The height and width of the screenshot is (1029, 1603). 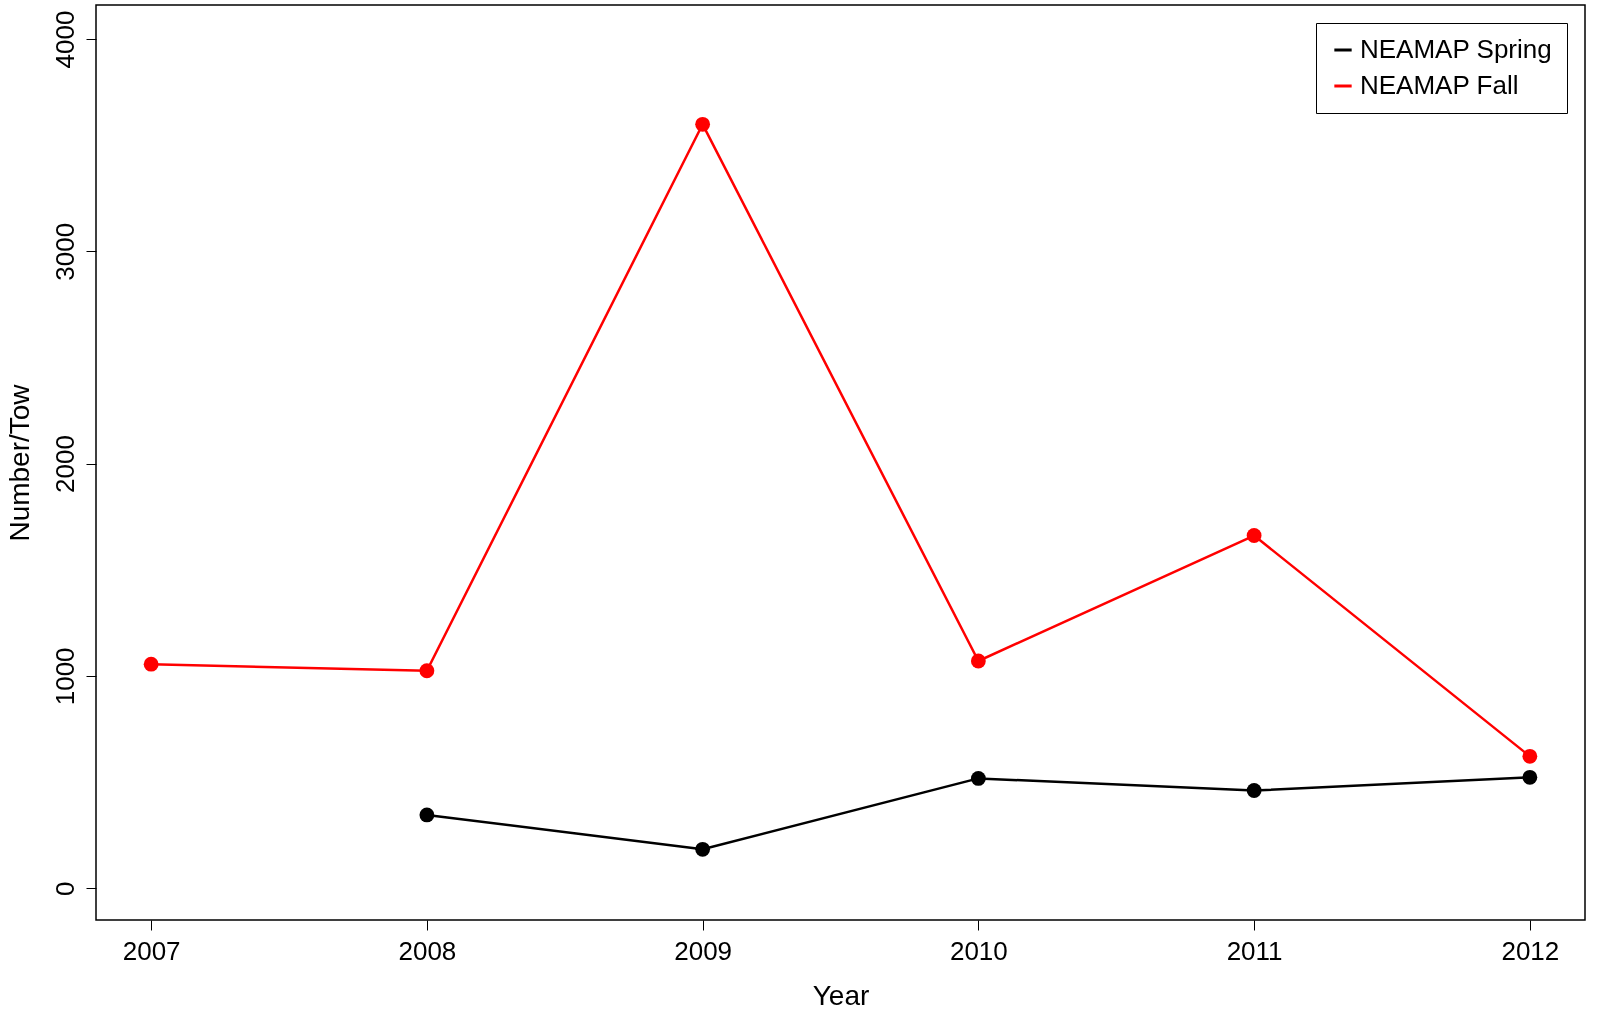 I want to click on x-axis-title: Year, so click(x=841, y=995).